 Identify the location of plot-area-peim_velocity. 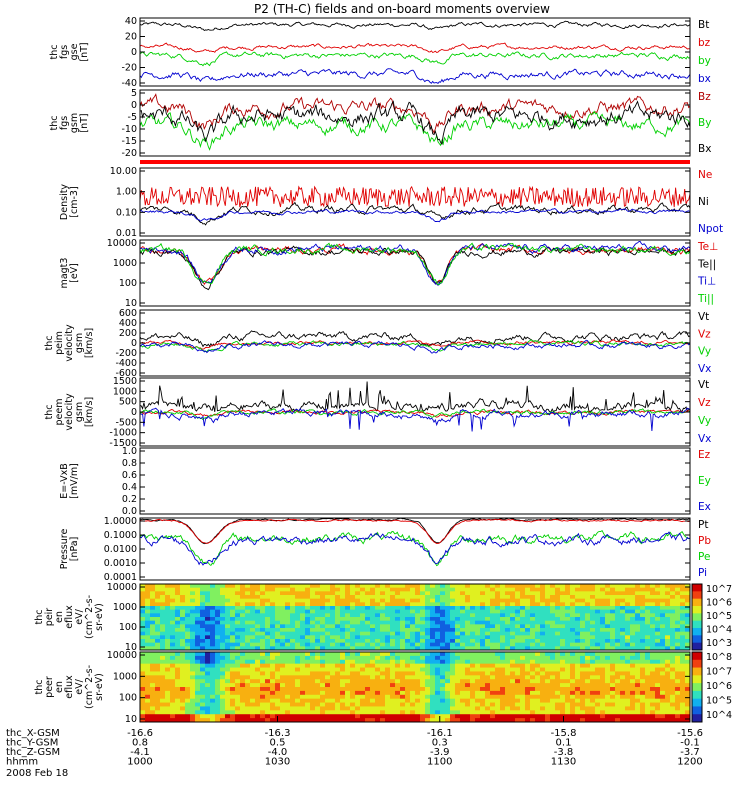
(415, 342).